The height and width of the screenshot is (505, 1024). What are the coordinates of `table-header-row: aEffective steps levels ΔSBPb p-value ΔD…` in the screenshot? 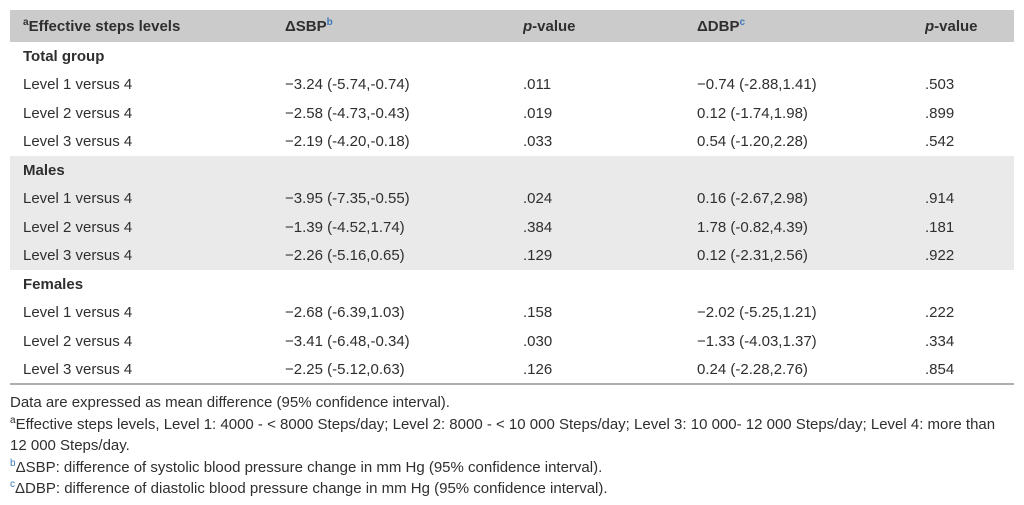 It's located at (512, 26).